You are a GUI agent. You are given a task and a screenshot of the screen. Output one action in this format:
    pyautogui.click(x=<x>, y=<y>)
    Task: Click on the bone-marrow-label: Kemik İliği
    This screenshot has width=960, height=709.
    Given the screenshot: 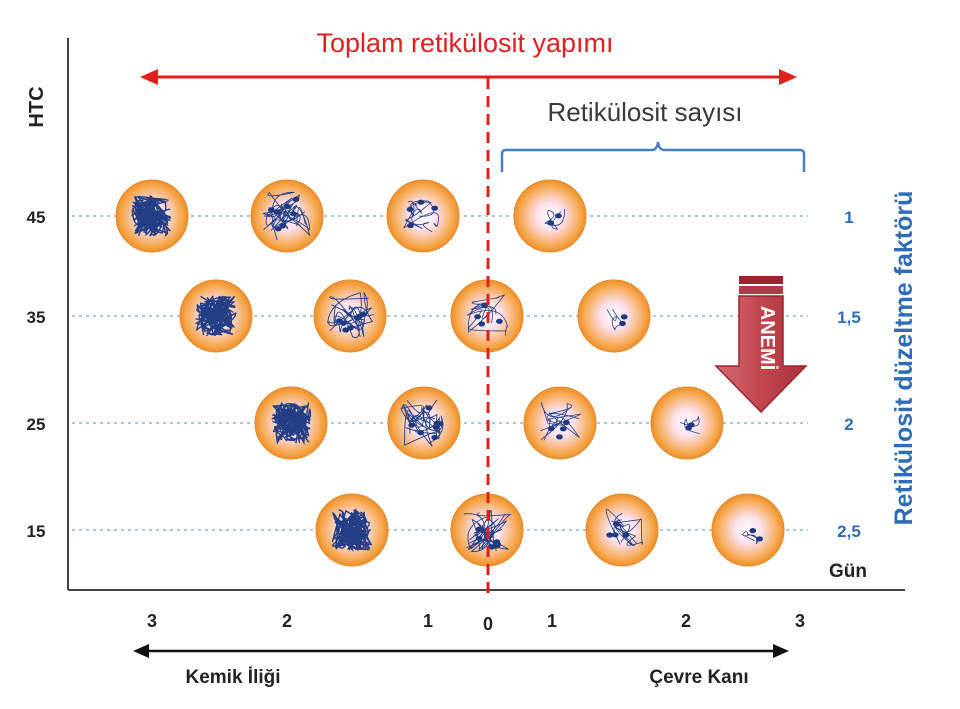 What is the action you would take?
    pyautogui.click(x=232, y=677)
    